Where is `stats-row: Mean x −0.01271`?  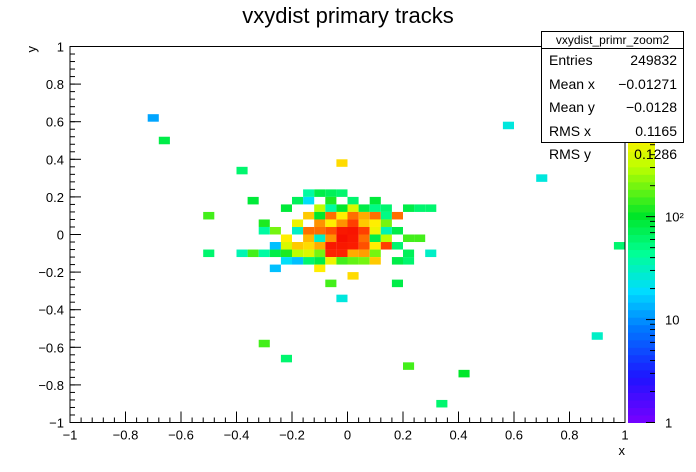 stats-row: Mean x −0.01271 is located at coordinates (612, 85).